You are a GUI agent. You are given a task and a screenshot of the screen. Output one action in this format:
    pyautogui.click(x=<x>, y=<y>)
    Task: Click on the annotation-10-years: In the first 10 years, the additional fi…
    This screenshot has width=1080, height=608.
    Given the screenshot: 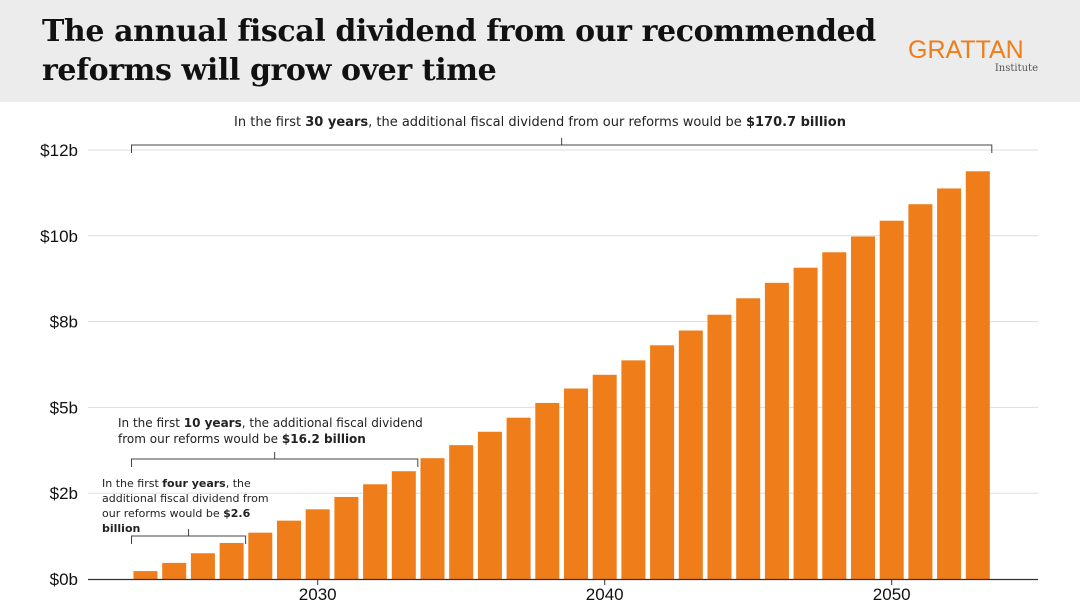 What is the action you would take?
    pyautogui.click(x=270, y=431)
    